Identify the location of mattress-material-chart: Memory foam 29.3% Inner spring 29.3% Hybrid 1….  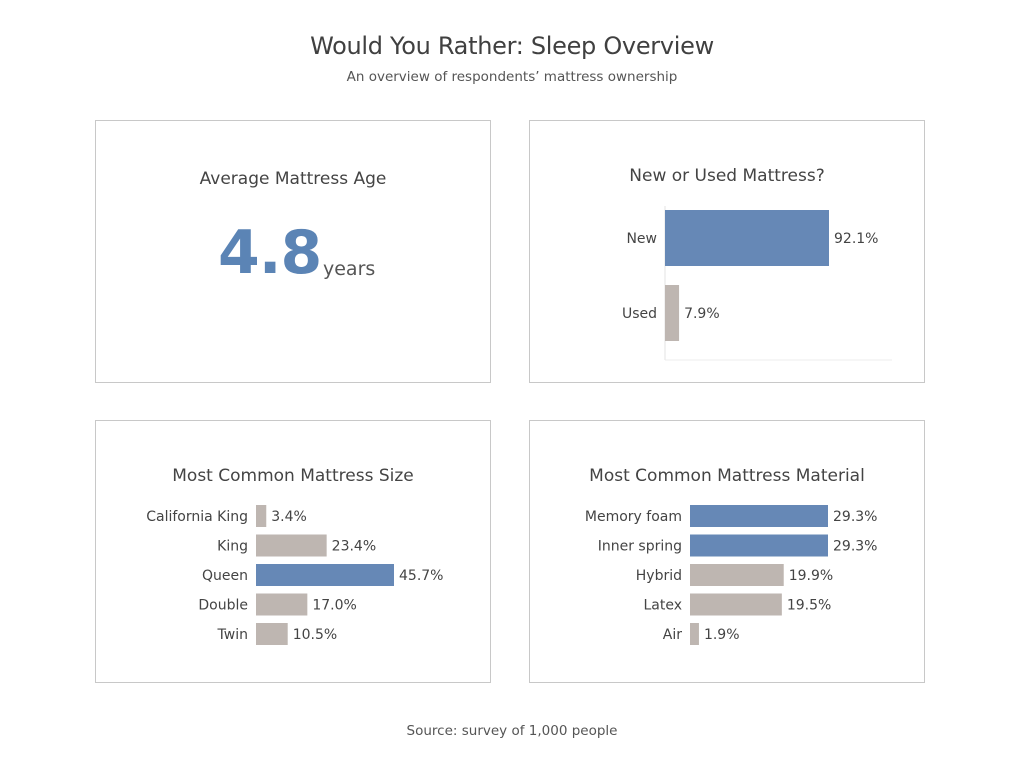
(731, 575).